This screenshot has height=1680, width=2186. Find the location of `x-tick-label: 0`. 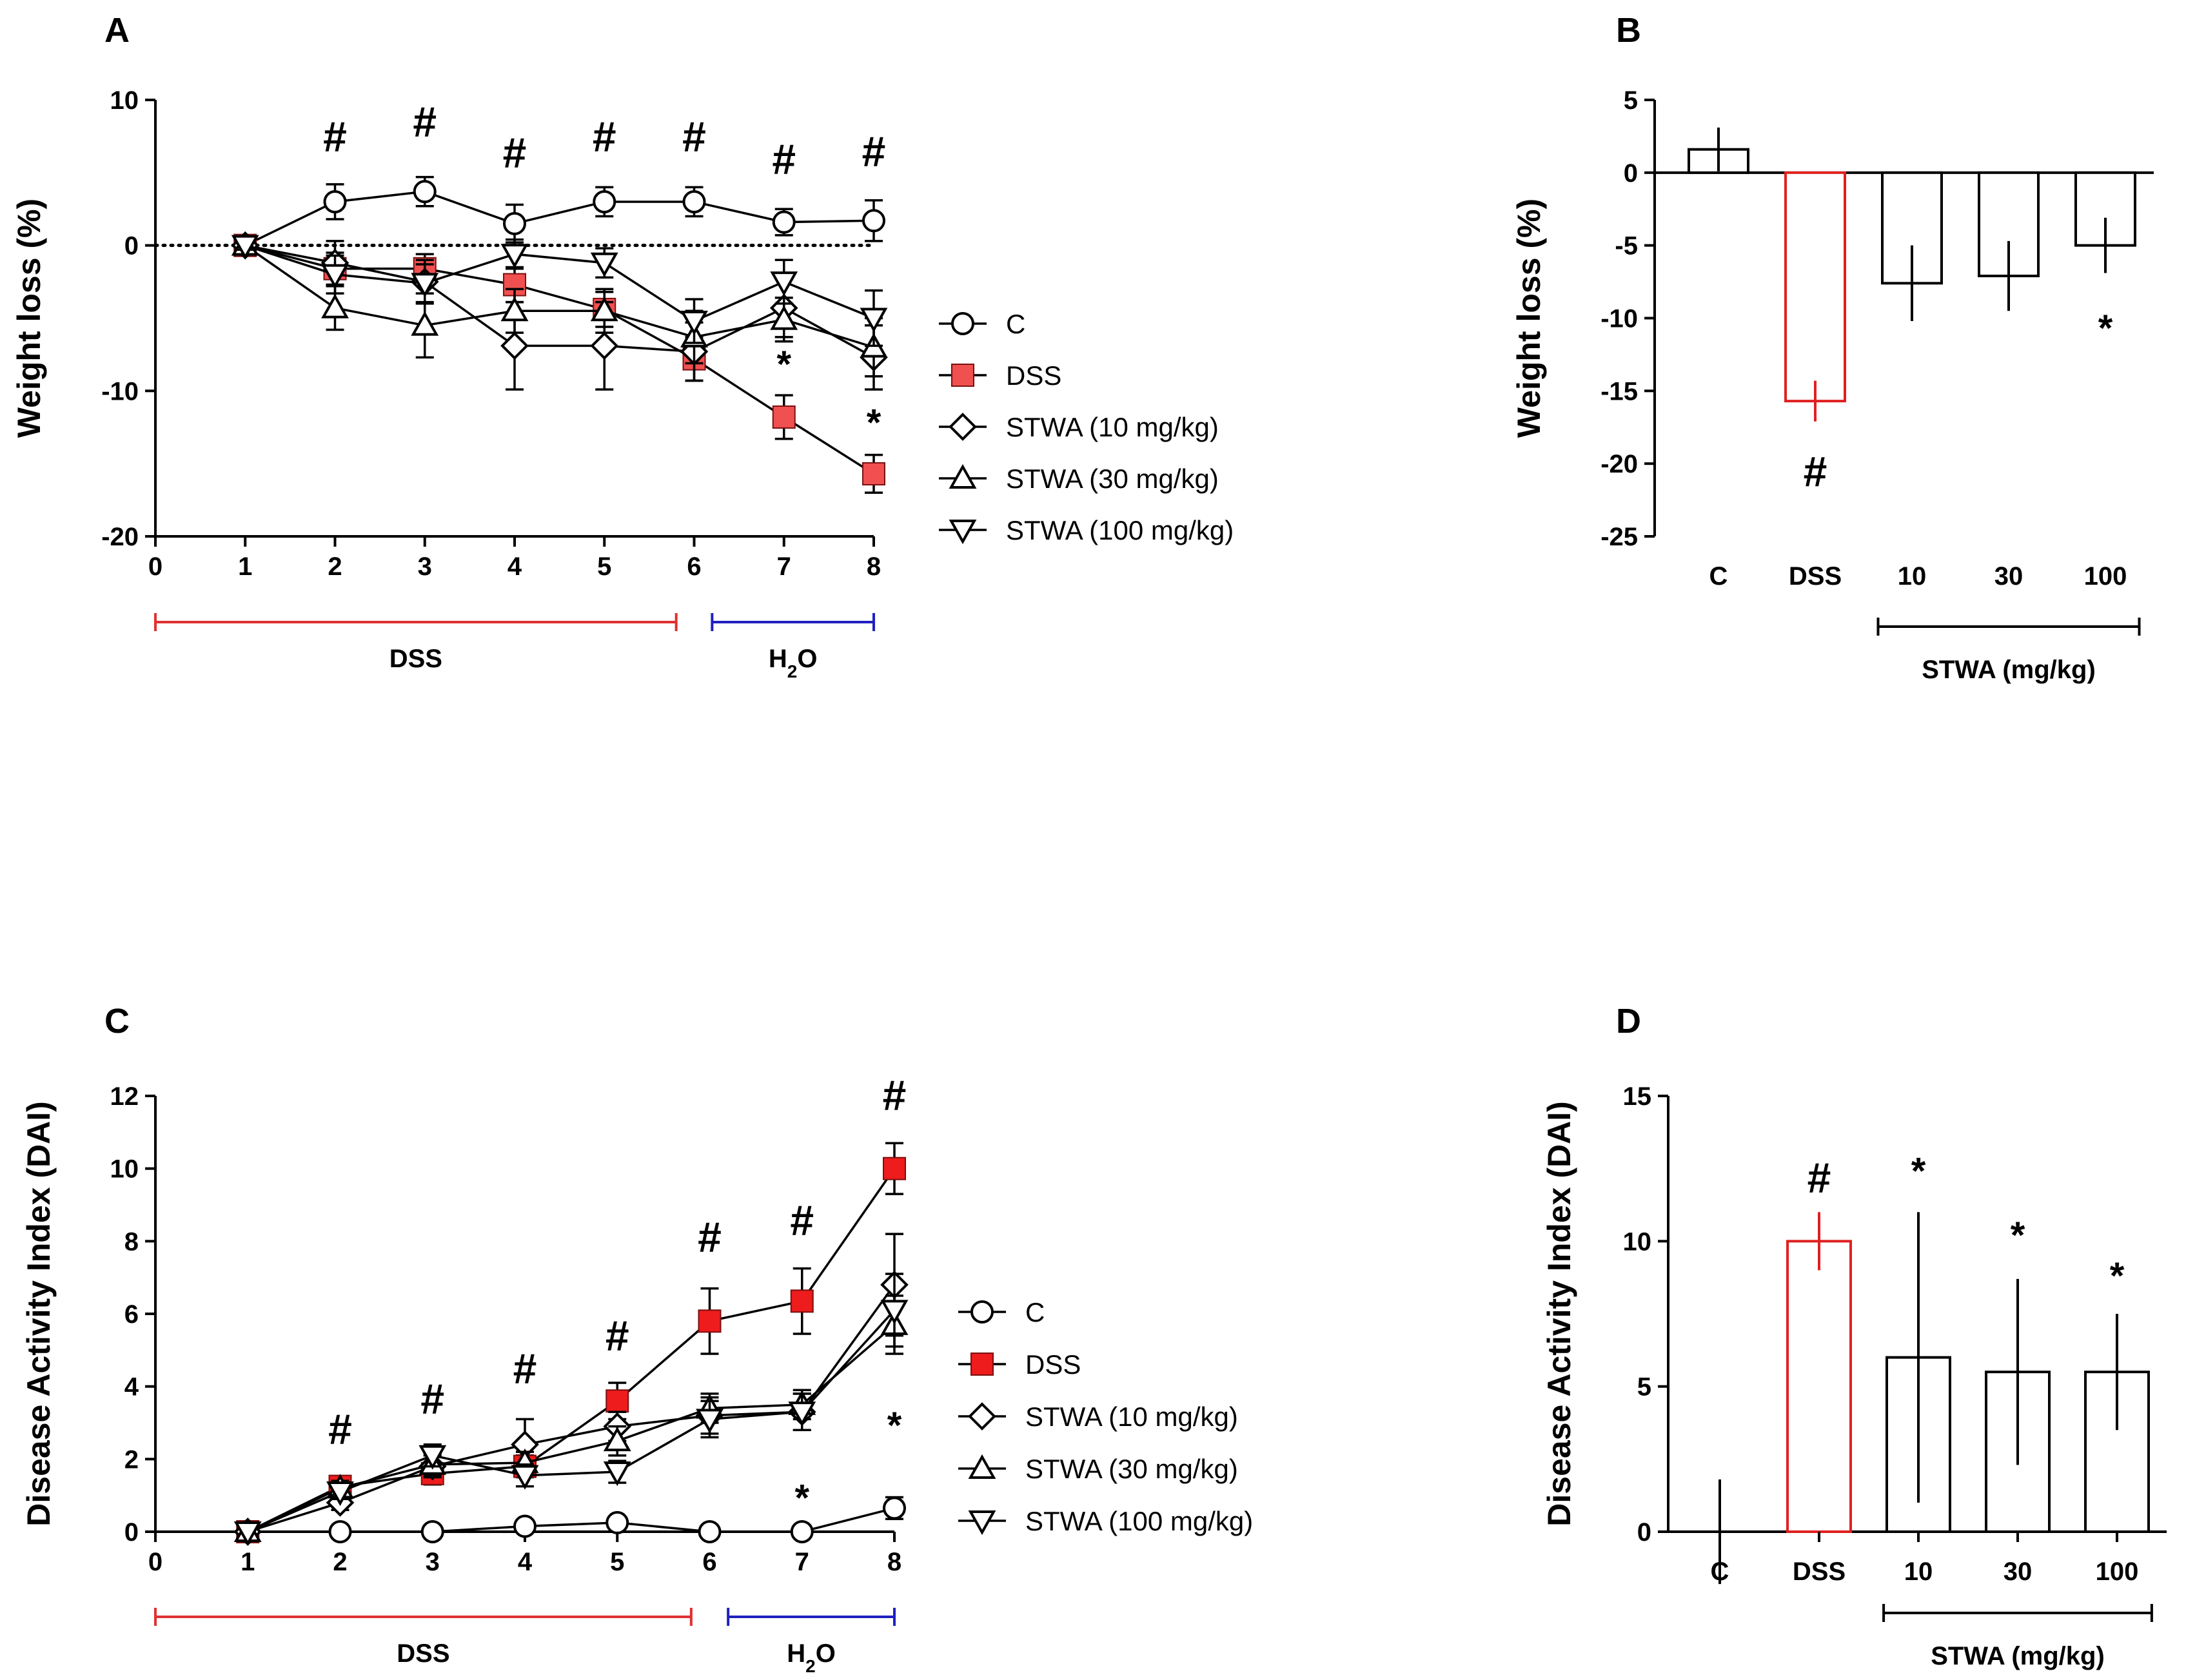

x-tick-label: 0 is located at coordinates (155, 566).